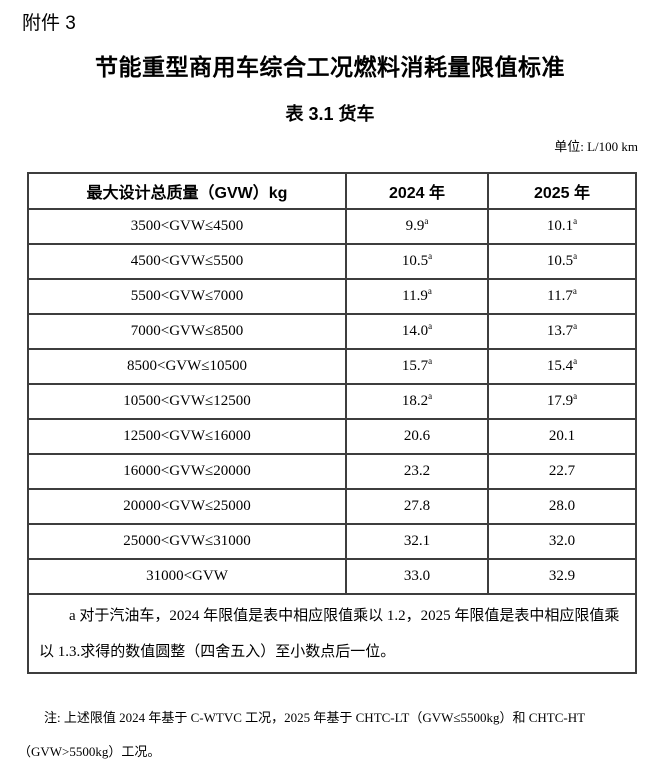  I want to click on table-row: 3500<GVW≤4500 9.9a 10.1a, so click(332, 226).